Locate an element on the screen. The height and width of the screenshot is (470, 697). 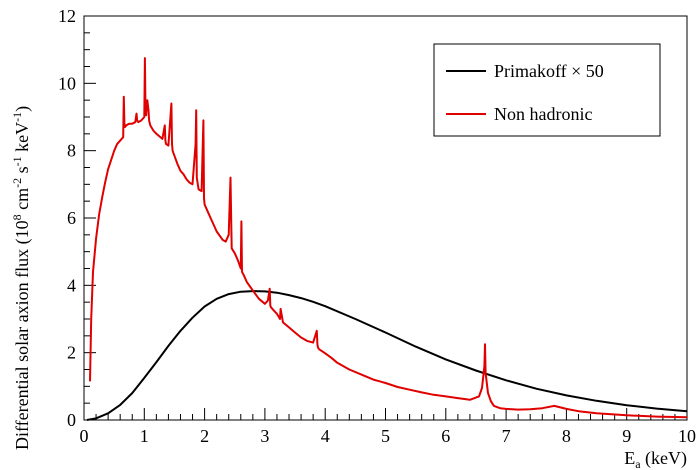
x-tick-label: 6 is located at coordinates (445, 436).